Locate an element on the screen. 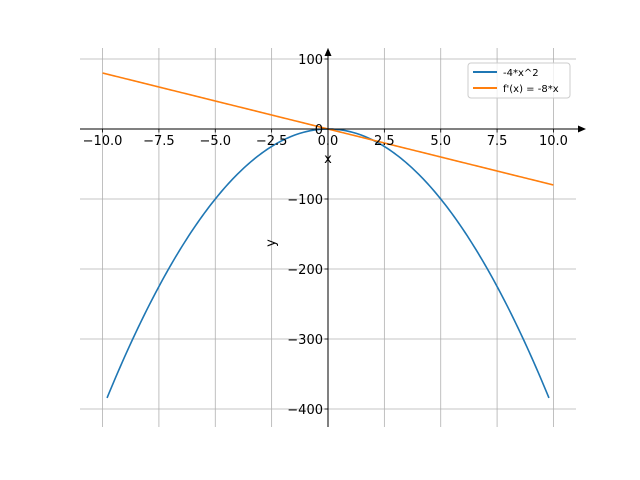 This screenshot has height=480, width=640. legend-label-tangent: f'(x) = -8*x is located at coordinates (531, 89).